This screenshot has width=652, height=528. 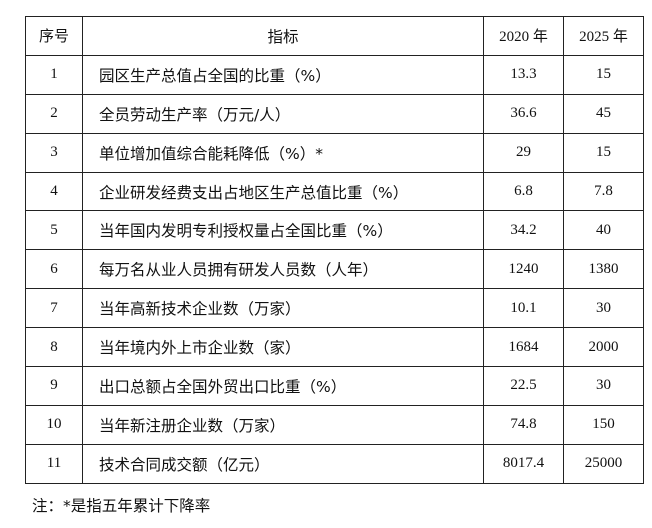 I want to click on table-row: 11 技术合同成交额（亿元） 8017.4 25000, so click(x=334, y=463).